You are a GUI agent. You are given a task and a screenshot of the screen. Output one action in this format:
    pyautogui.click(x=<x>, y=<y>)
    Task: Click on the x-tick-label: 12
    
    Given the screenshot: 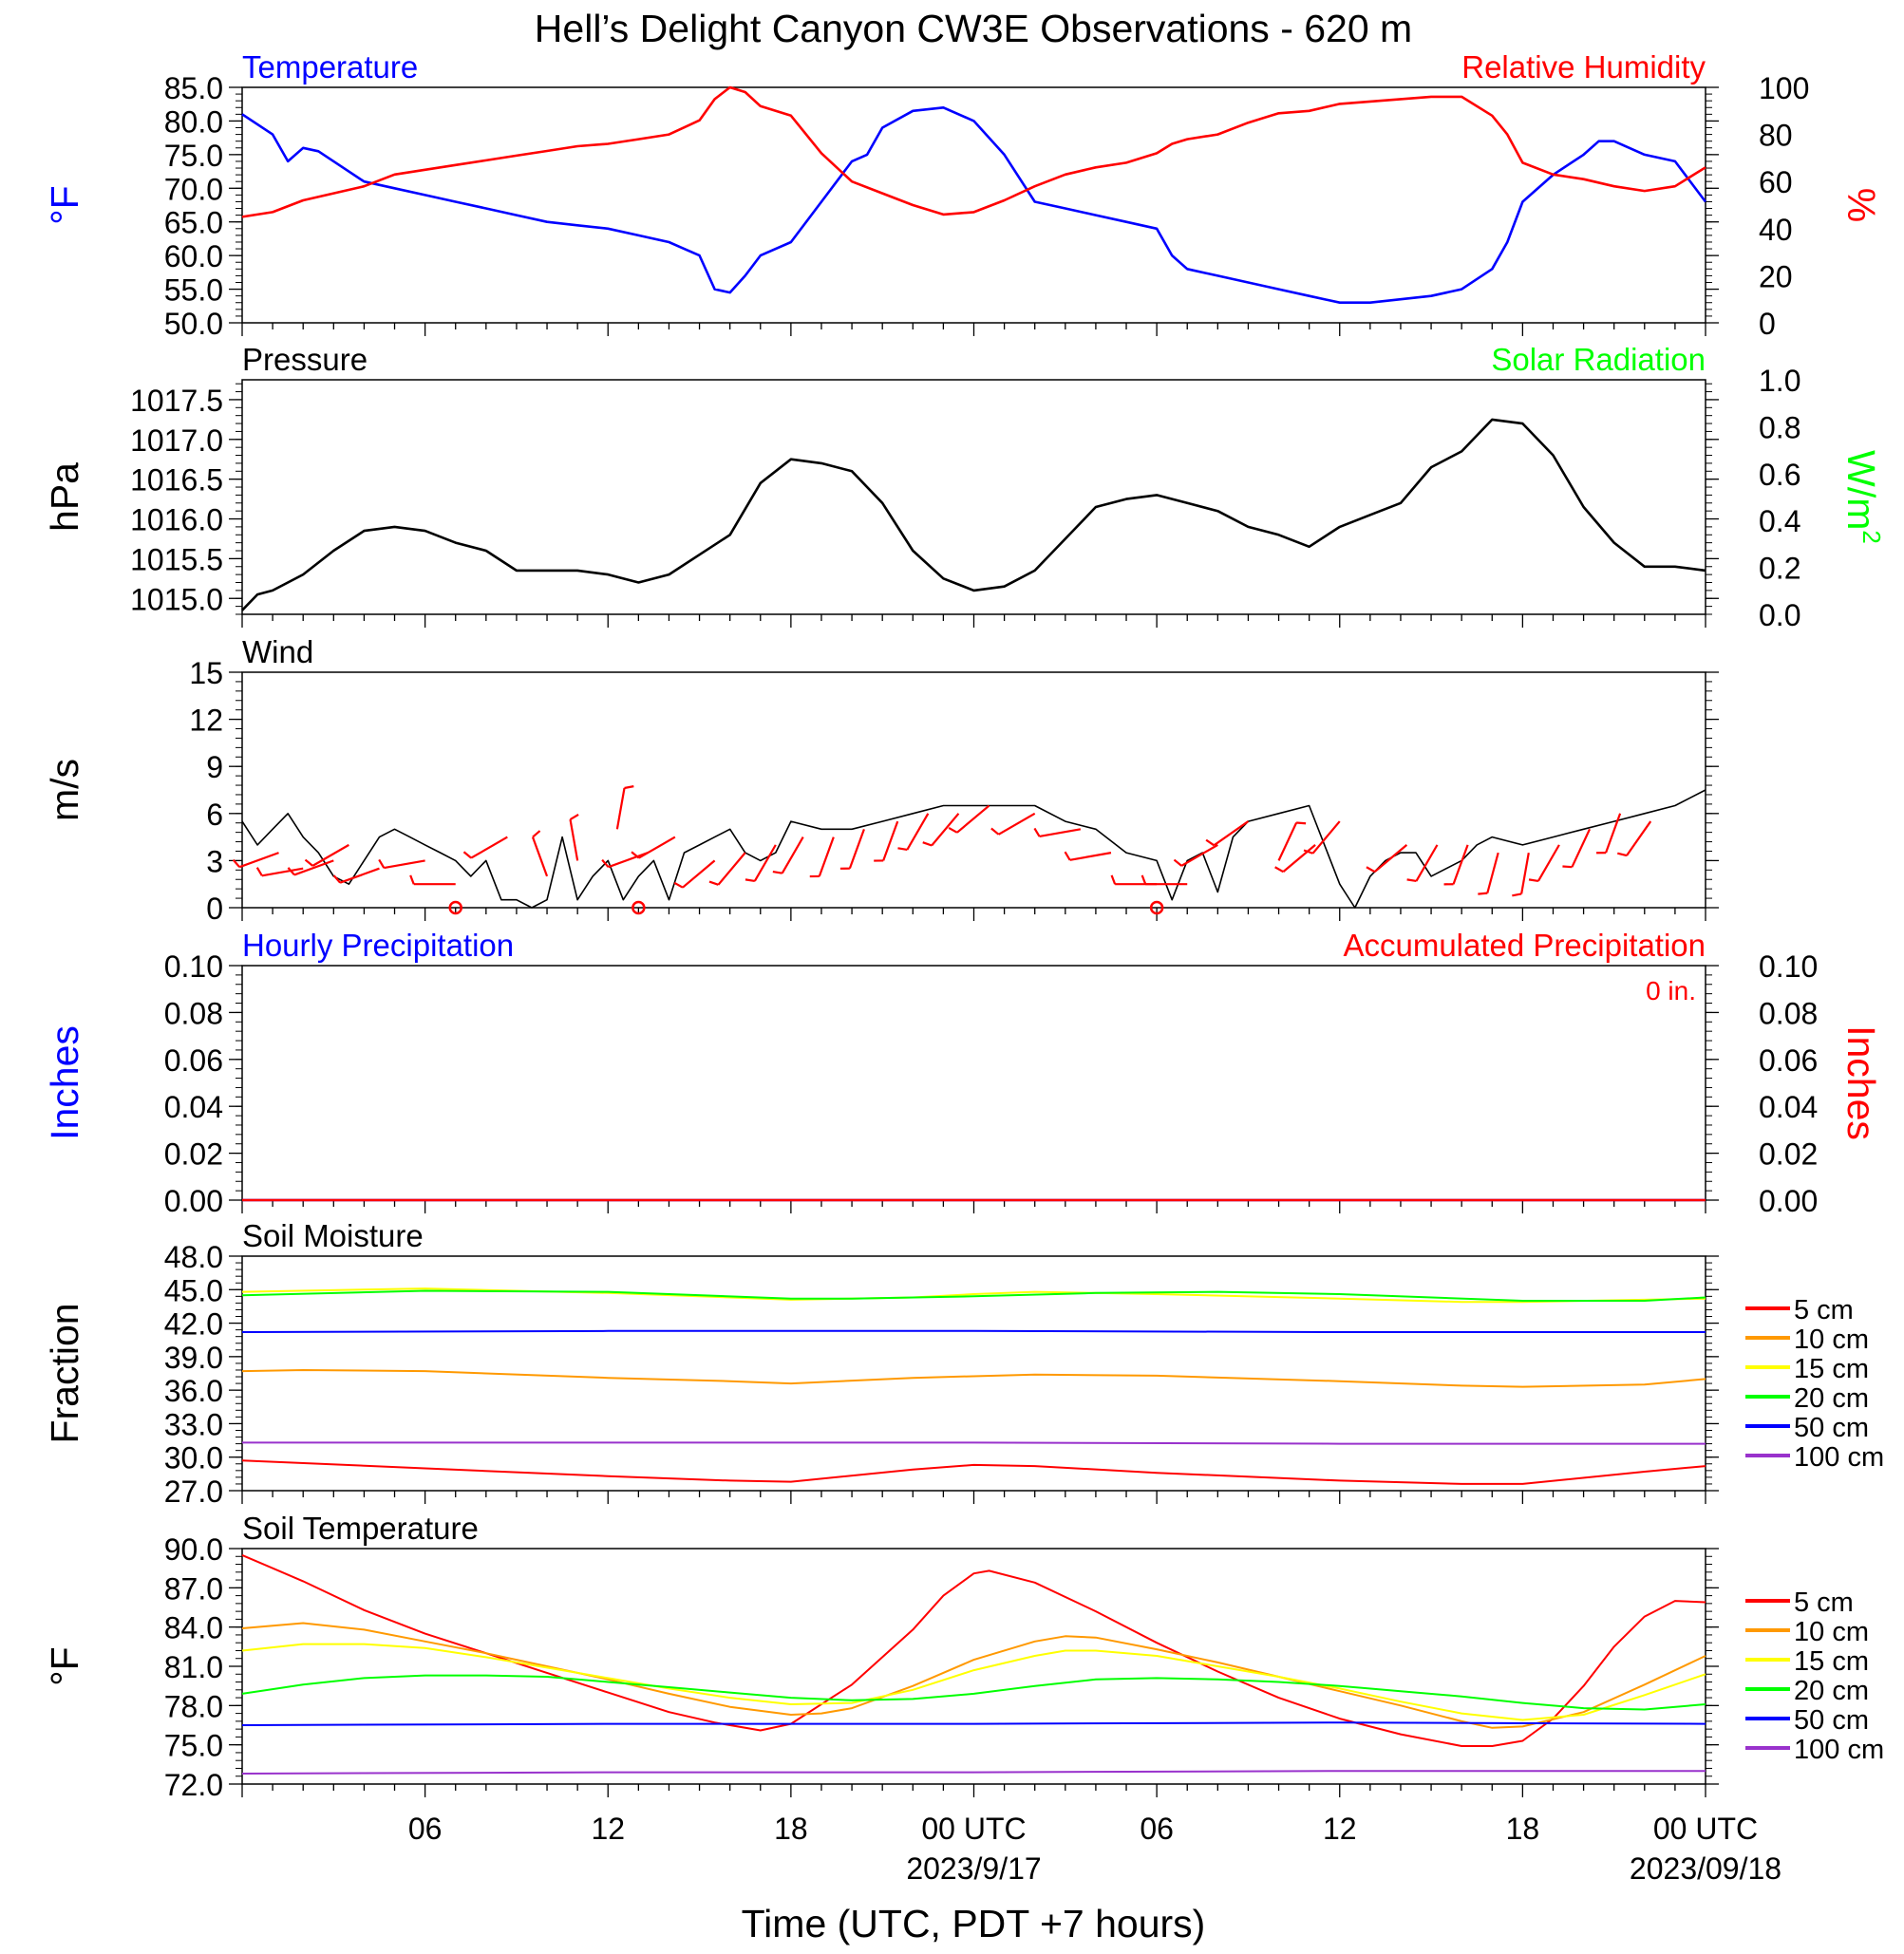 What is the action you would take?
    pyautogui.click(x=1340, y=1829)
    